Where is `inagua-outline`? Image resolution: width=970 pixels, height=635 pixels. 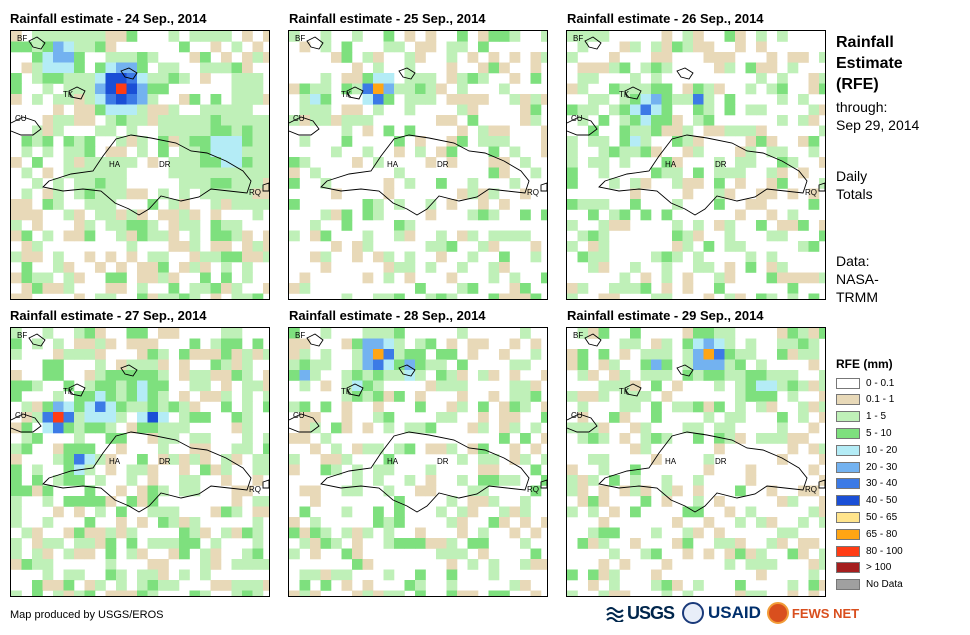
inagua-outline is located at coordinates (355, 390).